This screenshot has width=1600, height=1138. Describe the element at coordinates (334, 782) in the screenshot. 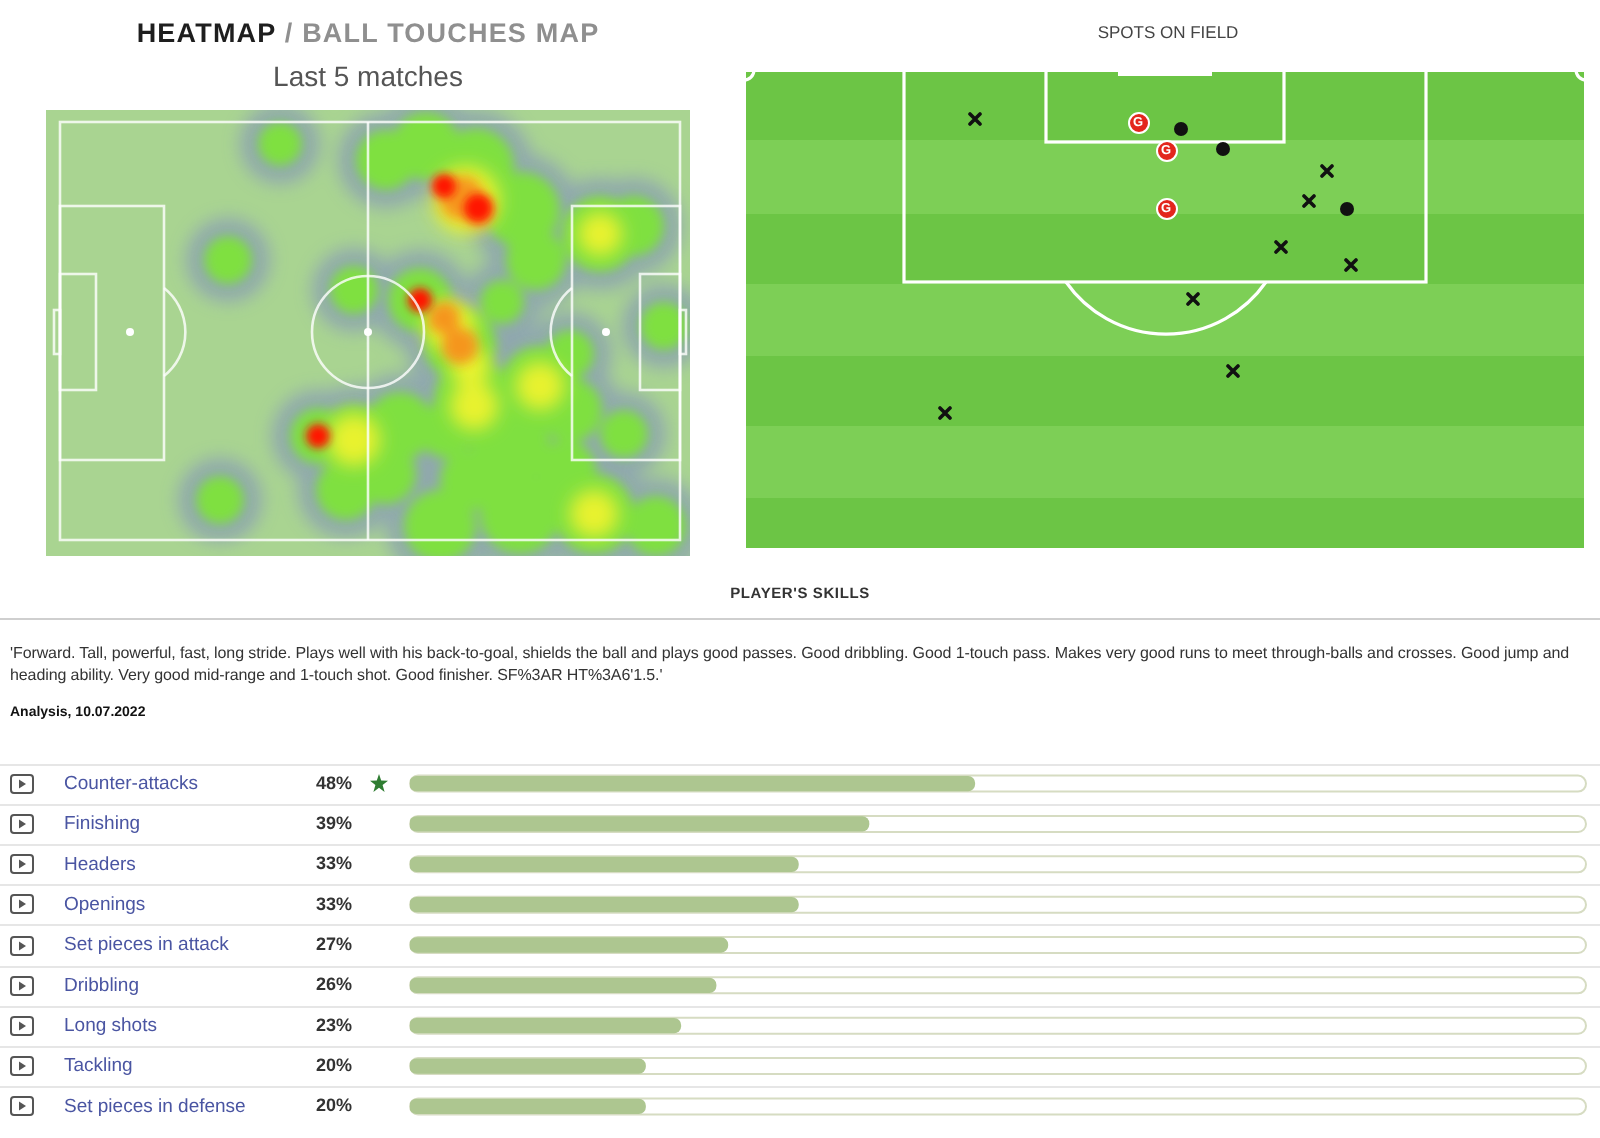

I see `data-label: 48%` at that location.